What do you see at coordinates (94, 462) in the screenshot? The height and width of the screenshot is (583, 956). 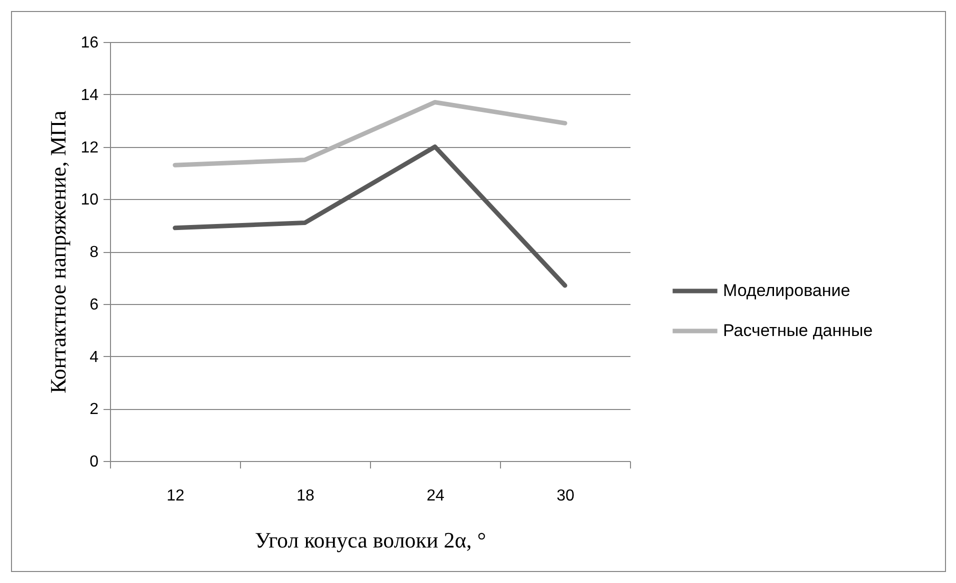 I see `y-tick-label: 0` at bounding box center [94, 462].